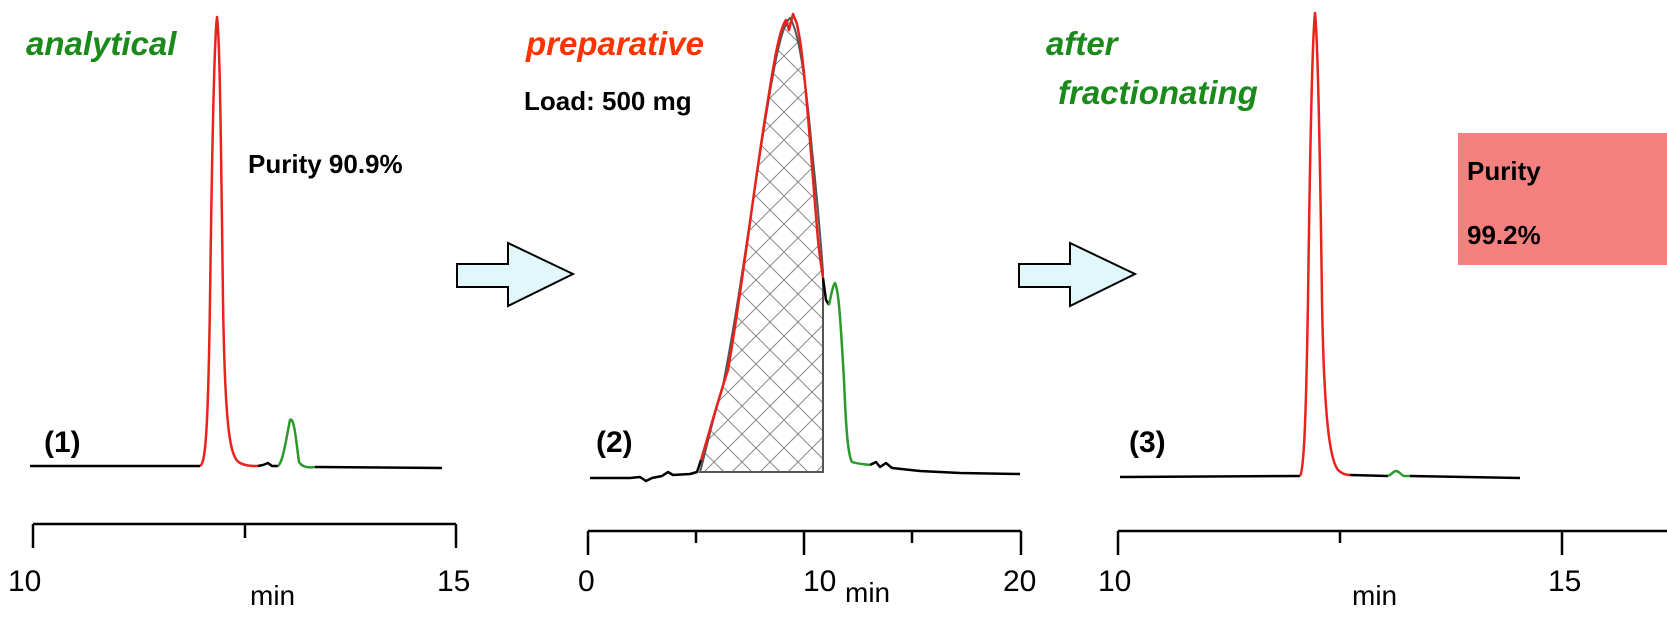 Image resolution: width=1667 pixels, height=642 pixels. I want to click on panel-label-2: (2), so click(614, 442).